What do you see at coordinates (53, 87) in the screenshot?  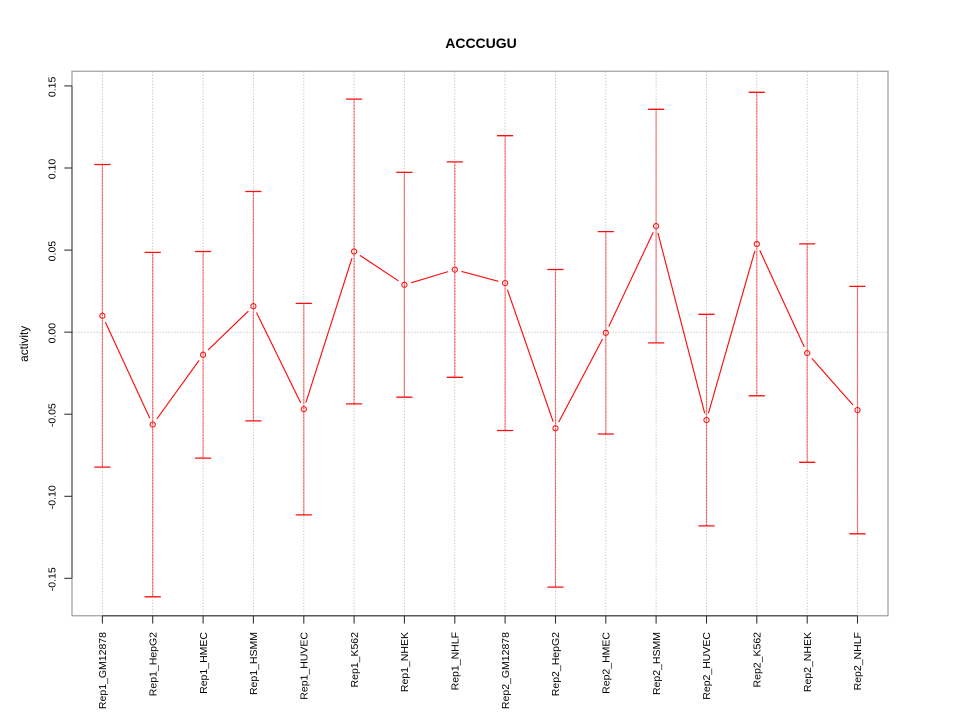 I see `svg-text: 0.15` at bounding box center [53, 87].